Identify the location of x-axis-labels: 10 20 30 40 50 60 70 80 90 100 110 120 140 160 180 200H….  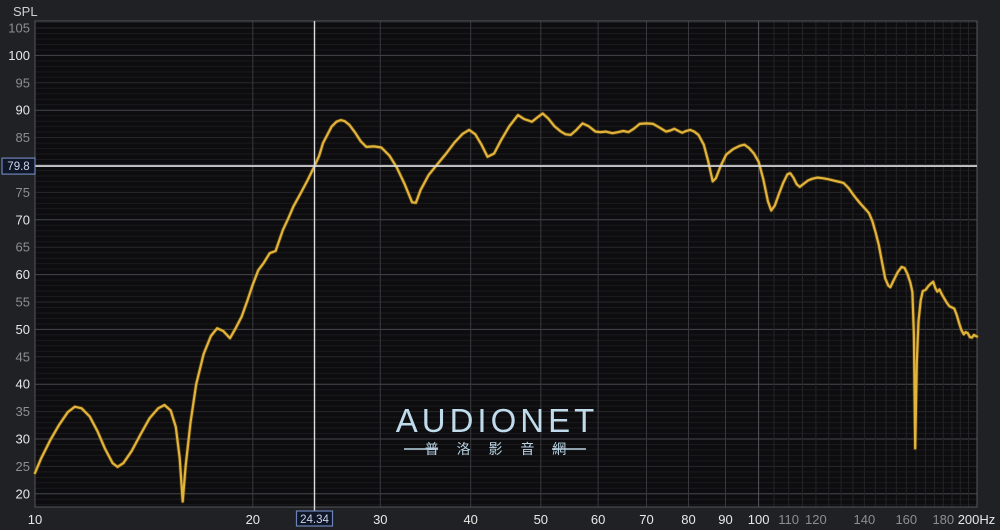
(512, 519).